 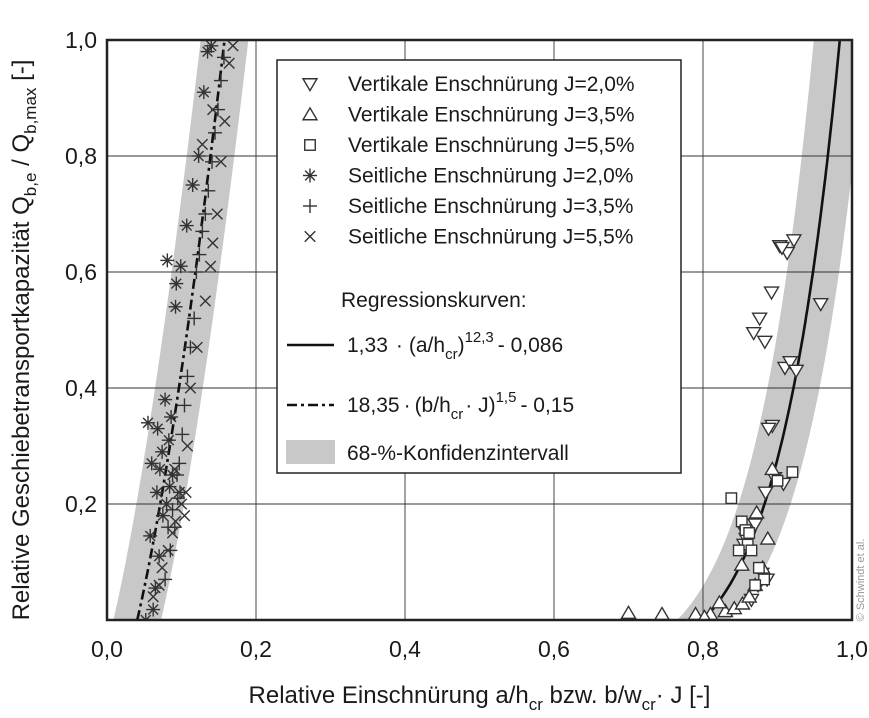 What do you see at coordinates (458, 453) in the screenshot?
I see `legend-band-label: 68-%-Konfidenzintervall` at bounding box center [458, 453].